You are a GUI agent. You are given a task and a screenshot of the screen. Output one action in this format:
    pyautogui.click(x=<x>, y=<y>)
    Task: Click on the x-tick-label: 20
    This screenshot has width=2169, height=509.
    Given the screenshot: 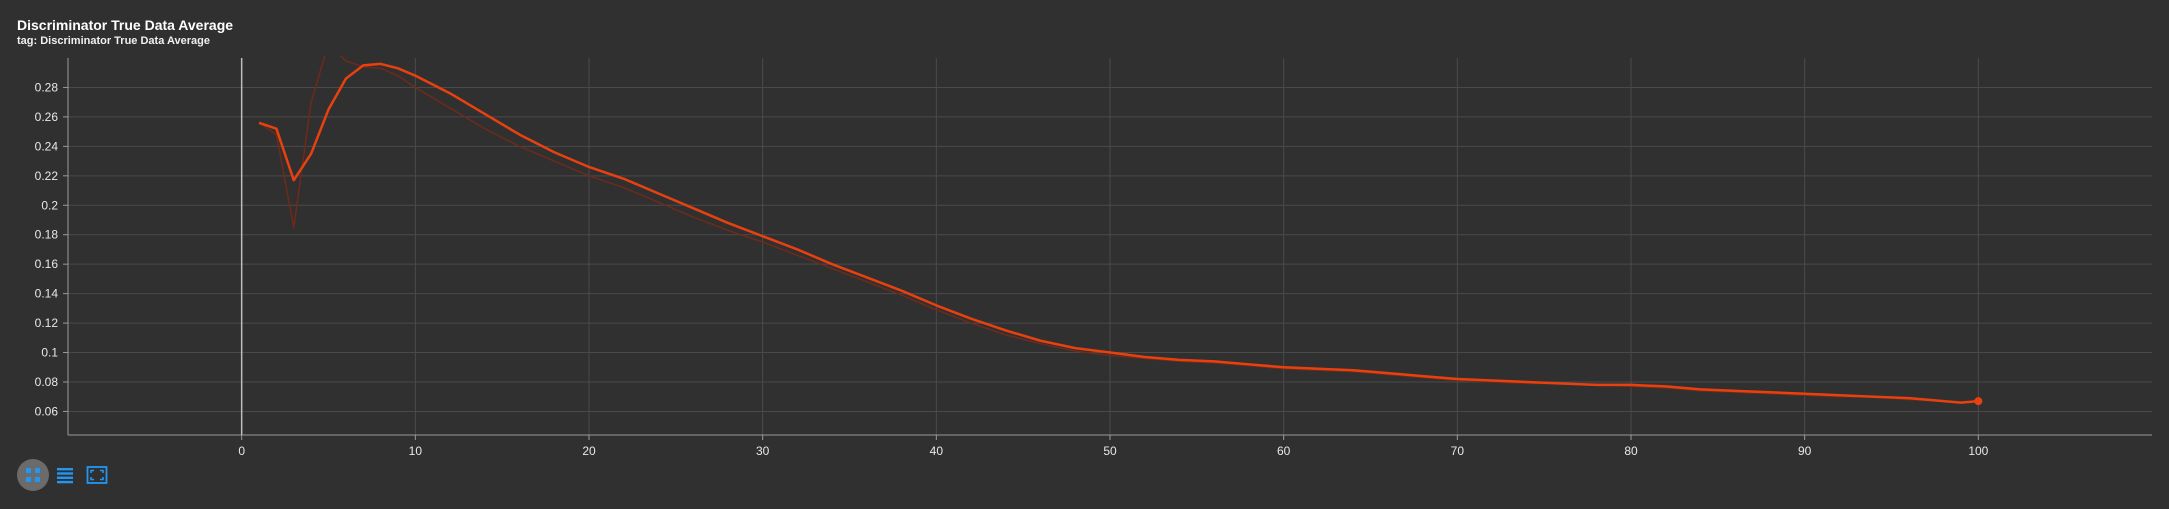 What is the action you would take?
    pyautogui.click(x=589, y=451)
    